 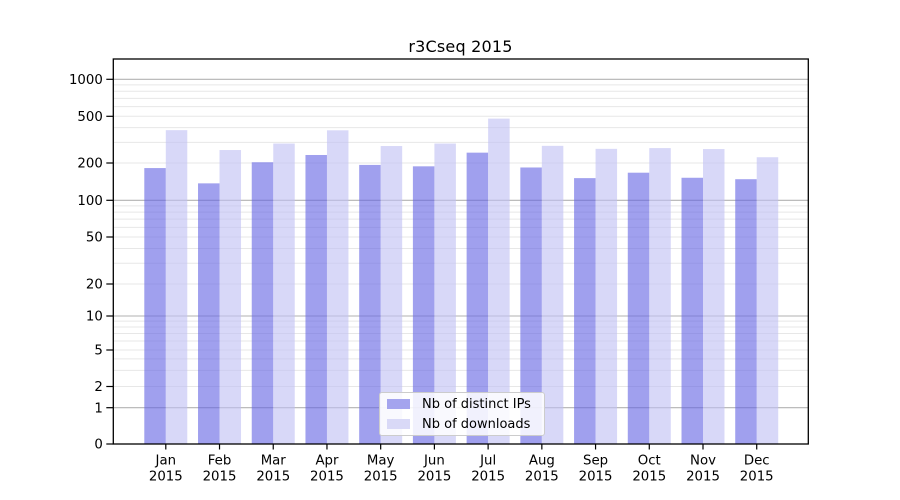 I want to click on bar-downloads-dec, so click(x=767, y=300).